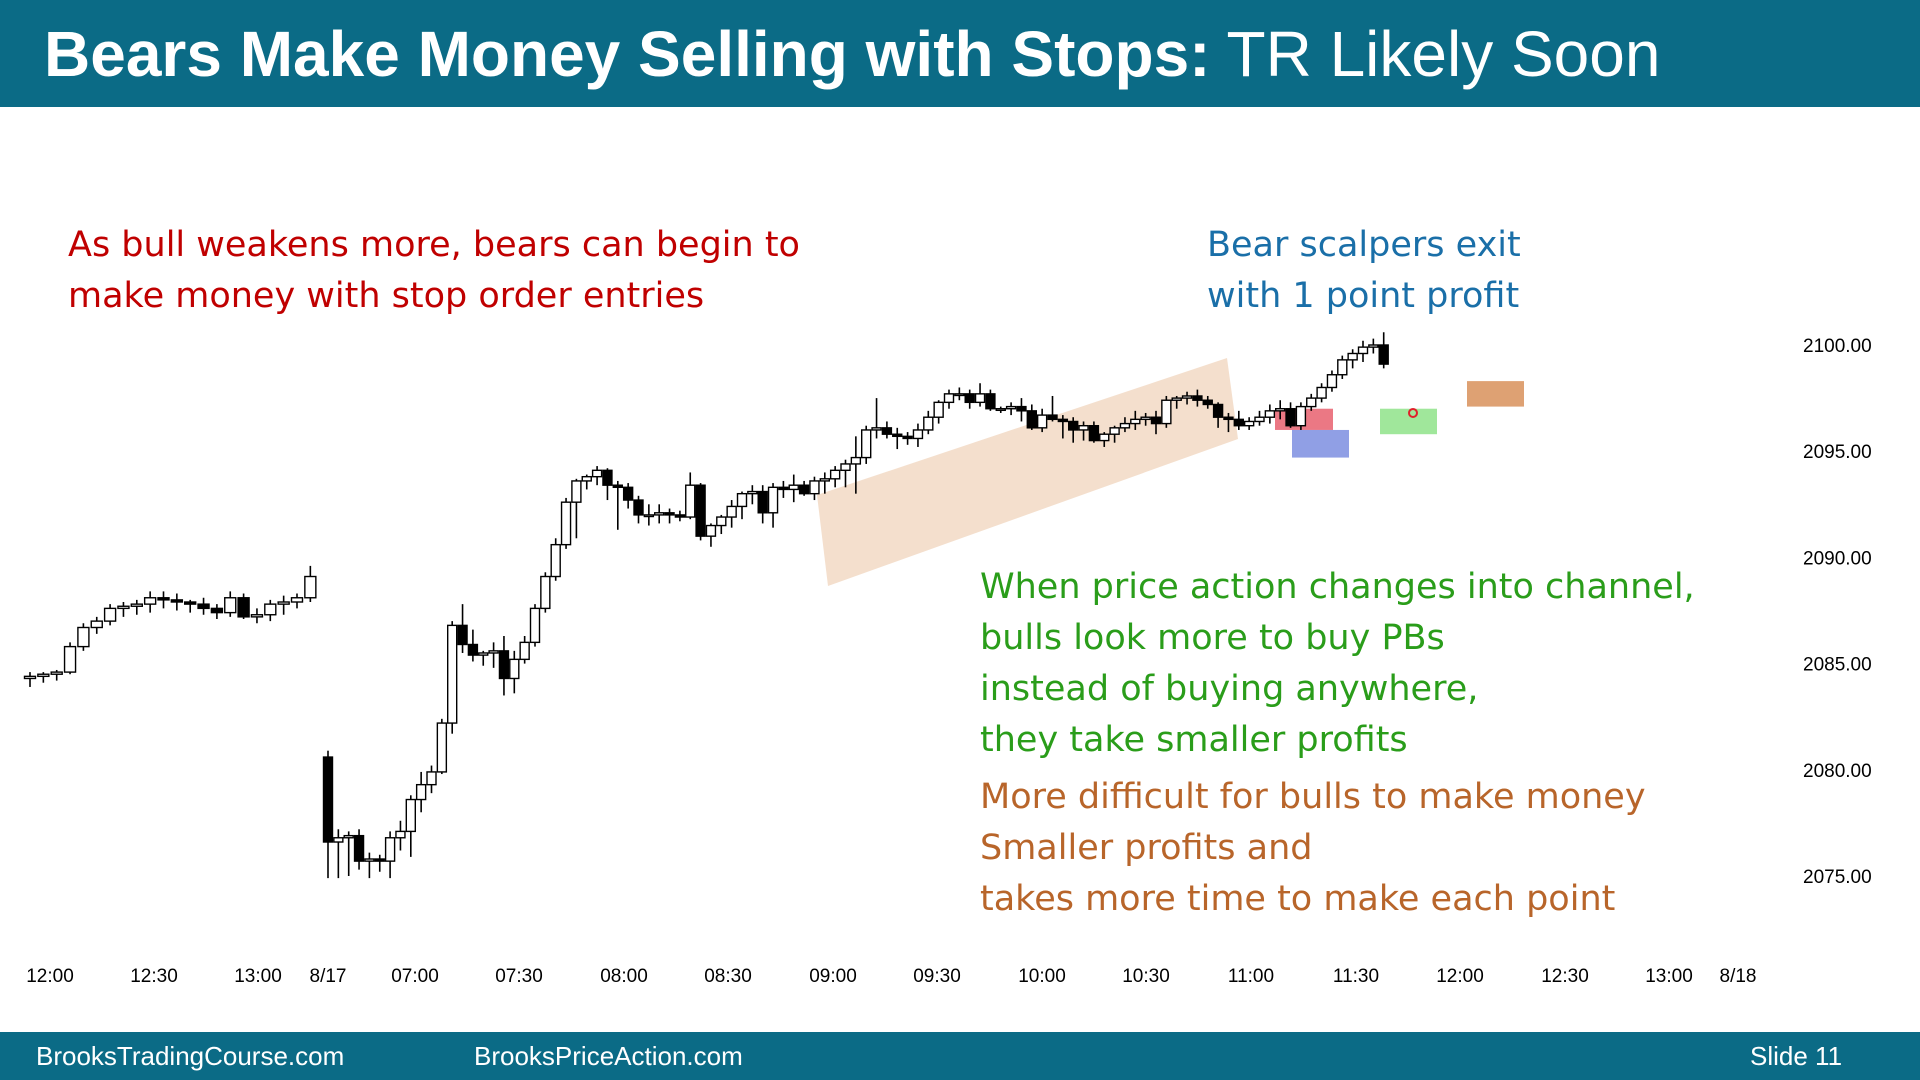  What do you see at coordinates (1460, 976) in the screenshot?
I see `x-tick-label: 12:00` at bounding box center [1460, 976].